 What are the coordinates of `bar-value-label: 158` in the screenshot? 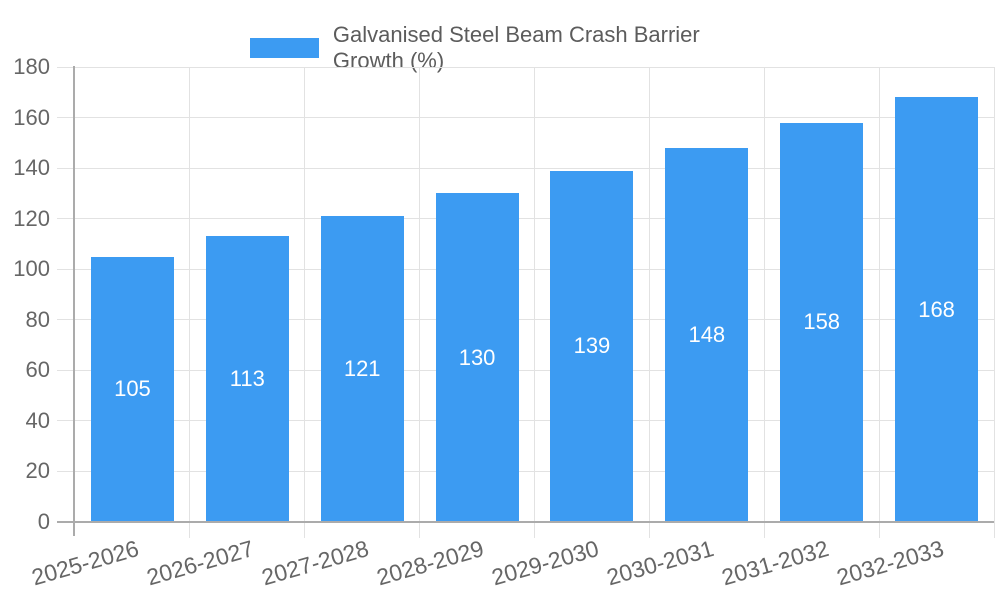 It's located at (822, 322).